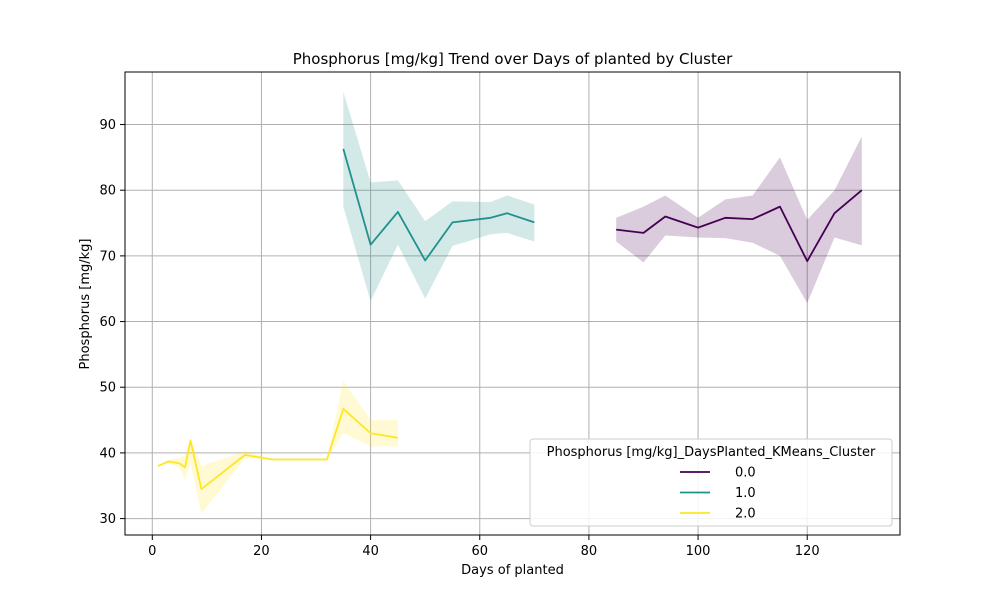 The width and height of the screenshot is (1000, 600). I want to click on x-tick-label: 100, so click(698, 551).